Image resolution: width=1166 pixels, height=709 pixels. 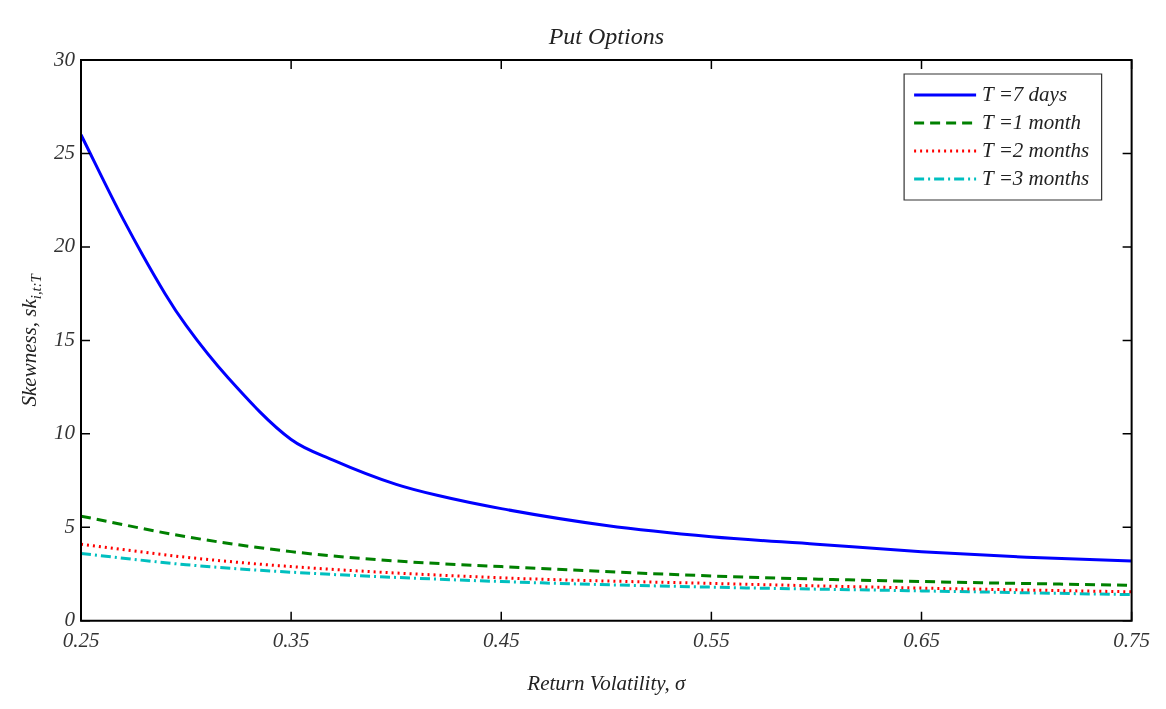 What do you see at coordinates (64, 338) in the screenshot?
I see `y-tick-label: 15` at bounding box center [64, 338].